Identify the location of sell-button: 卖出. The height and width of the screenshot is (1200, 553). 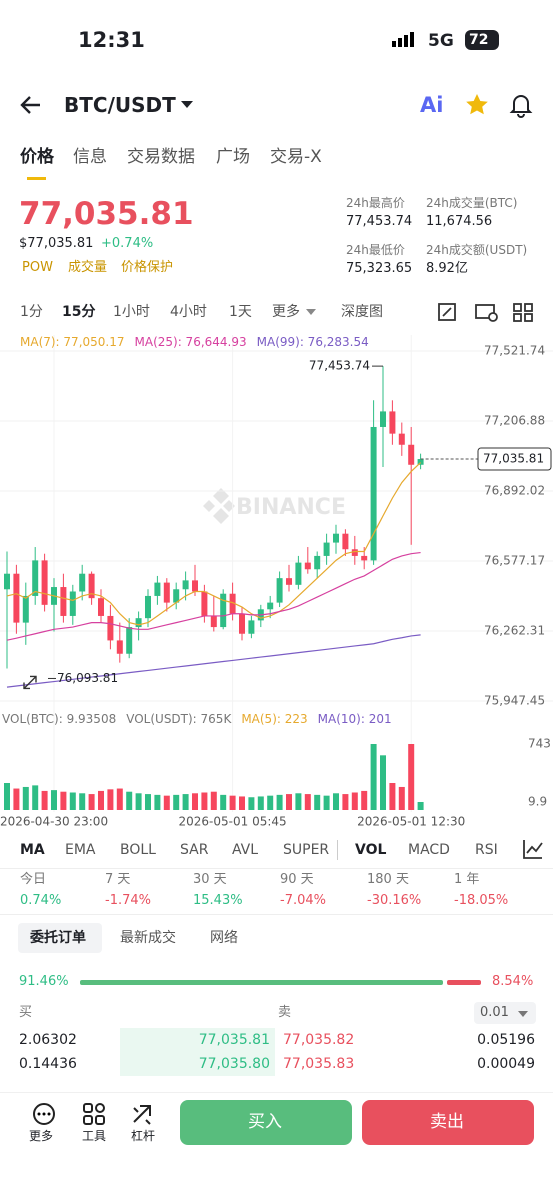
(447, 1121).